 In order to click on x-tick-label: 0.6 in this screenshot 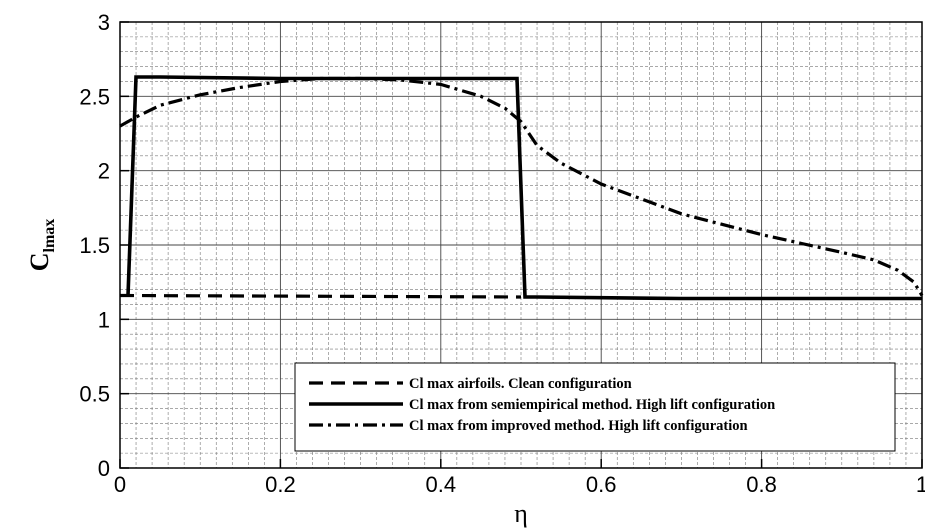, I will do `click(601, 484)`.